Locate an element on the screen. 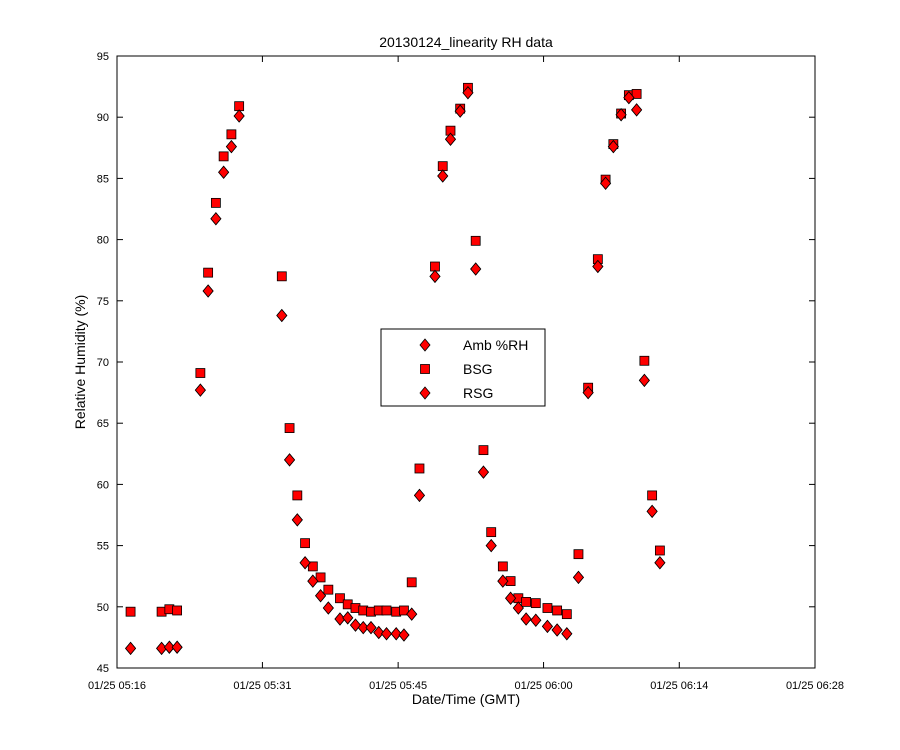 Image resolution: width=900 pixels, height=750 pixels. y-tick-label: 70 is located at coordinates (103, 363).